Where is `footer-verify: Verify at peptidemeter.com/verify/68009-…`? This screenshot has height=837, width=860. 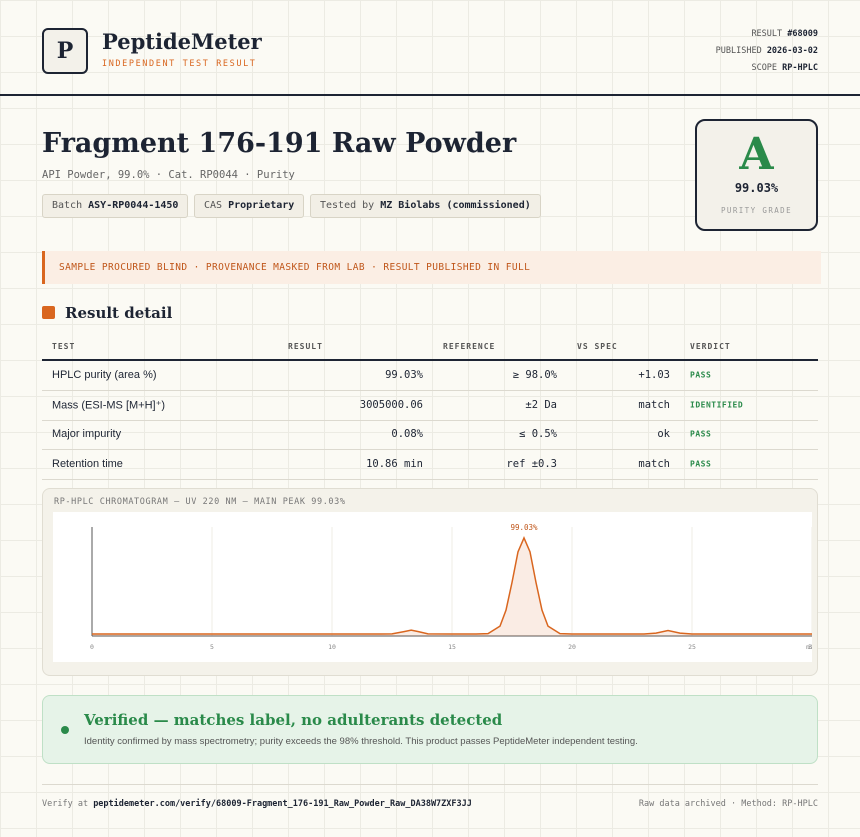 footer-verify: Verify at peptidemeter.com/verify/68009-… is located at coordinates (257, 804).